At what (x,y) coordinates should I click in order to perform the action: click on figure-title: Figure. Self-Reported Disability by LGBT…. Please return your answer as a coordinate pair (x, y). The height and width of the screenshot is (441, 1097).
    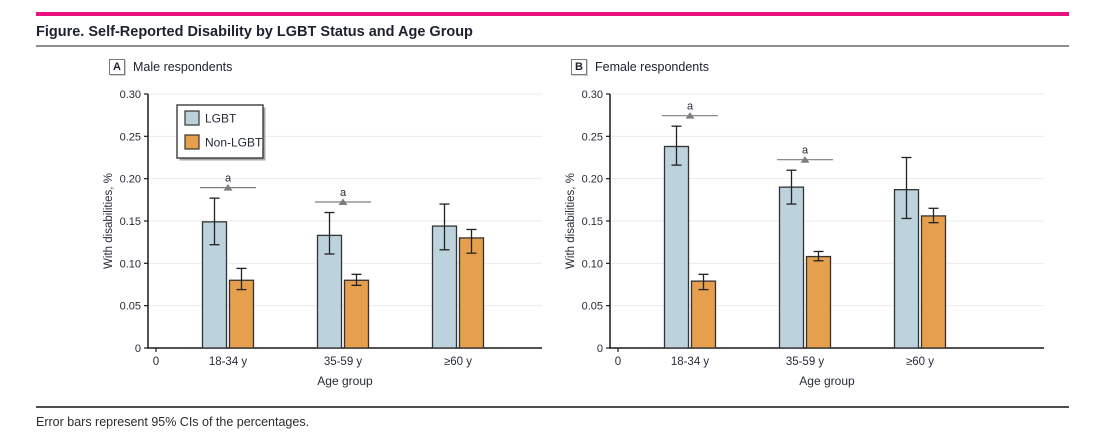
    Looking at the image, I should click on (254, 32).